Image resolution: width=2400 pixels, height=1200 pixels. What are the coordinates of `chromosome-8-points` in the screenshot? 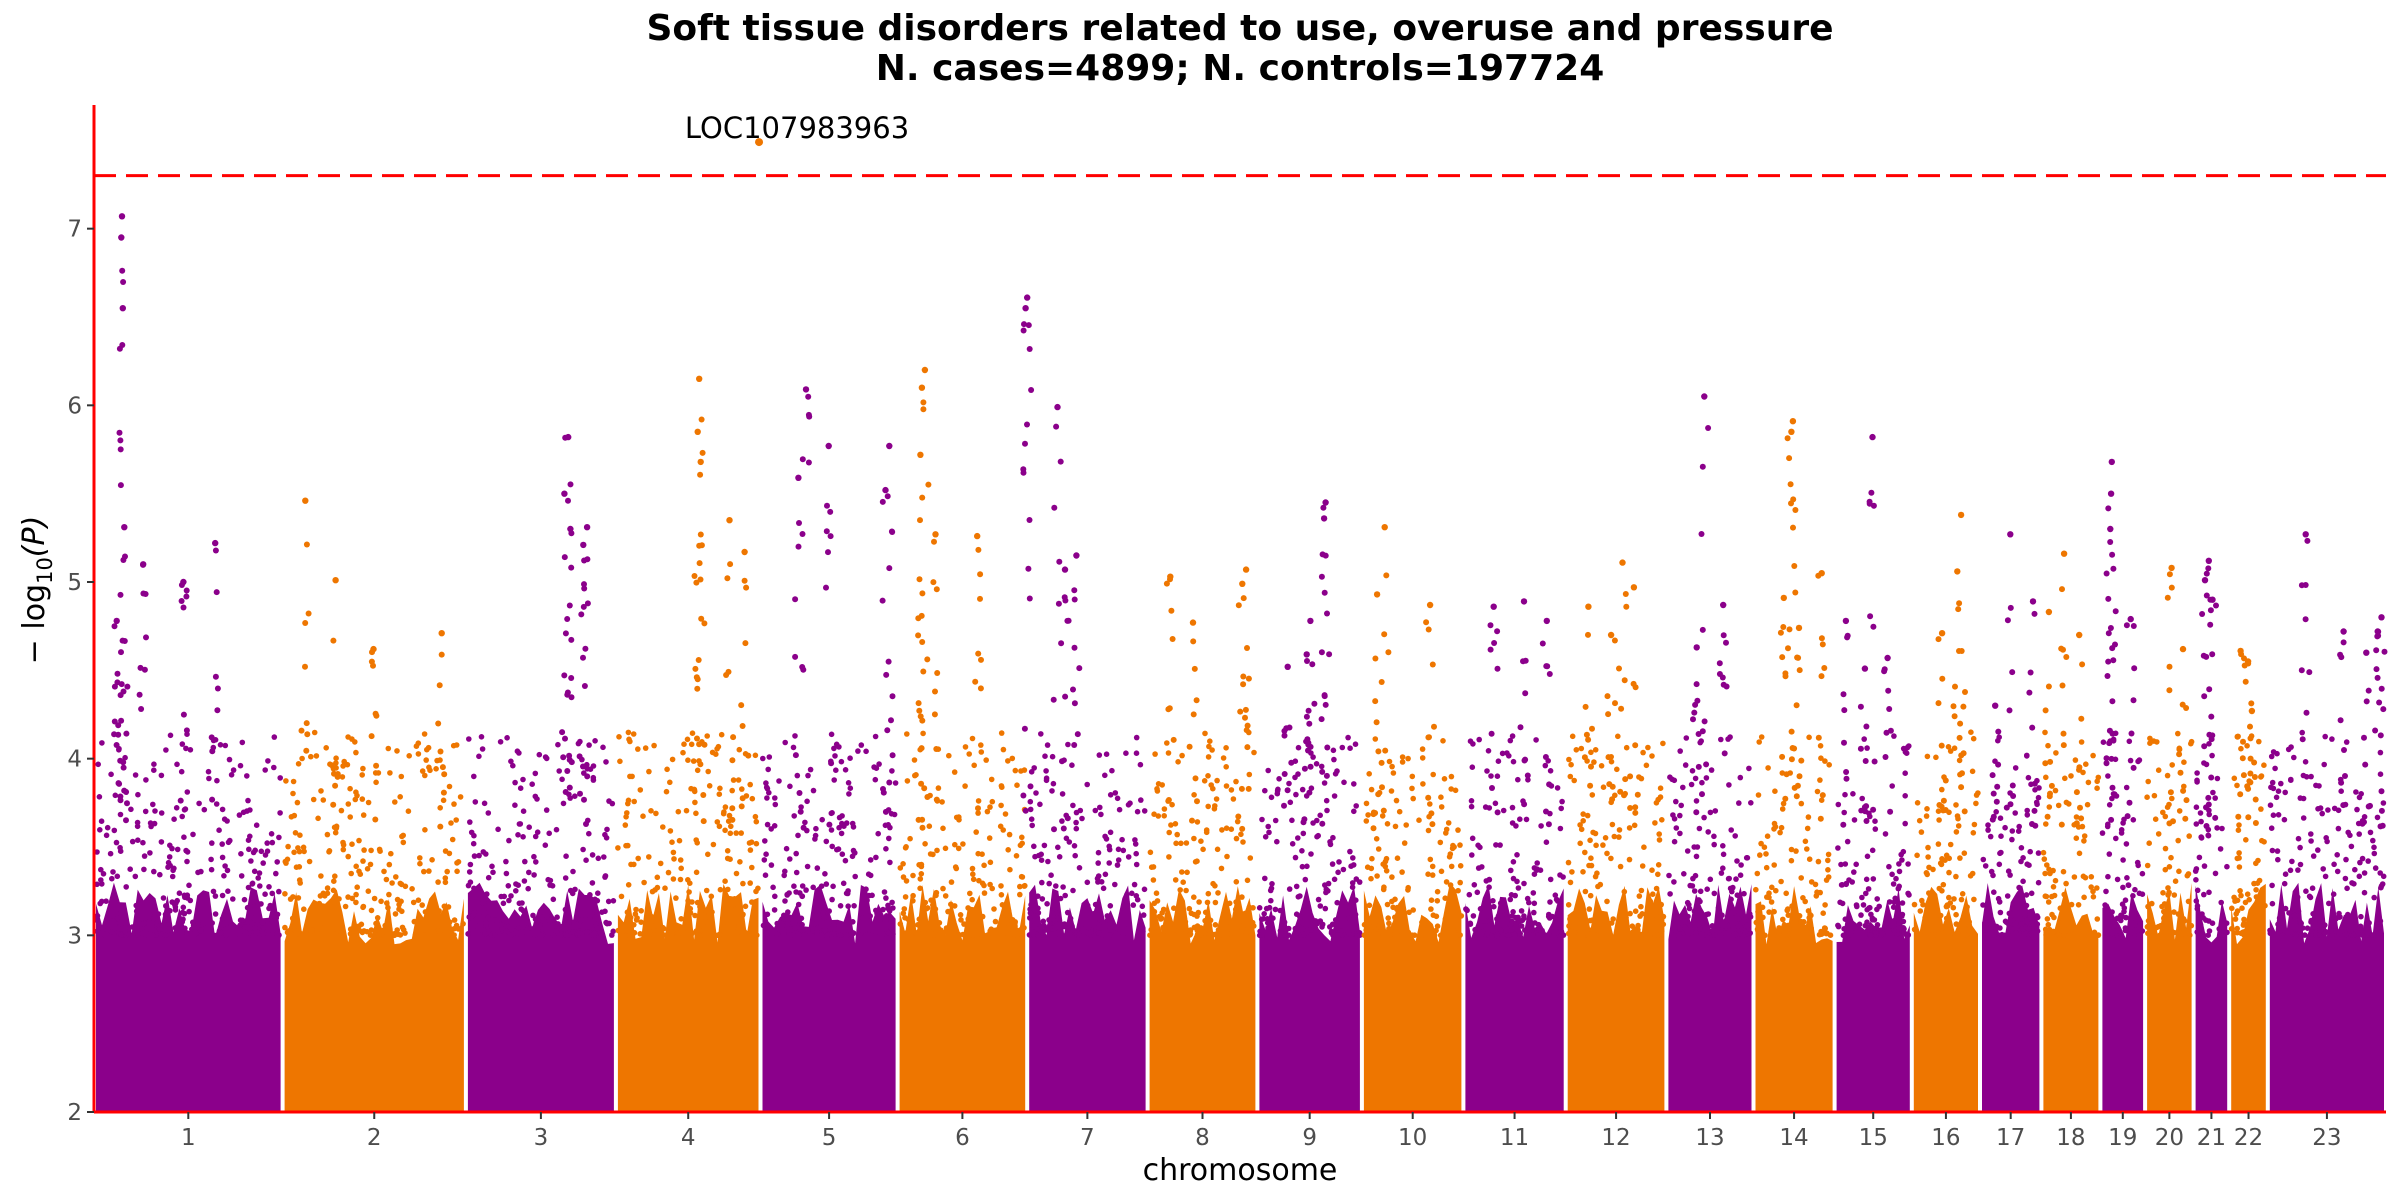 It's located at (1202, 839).